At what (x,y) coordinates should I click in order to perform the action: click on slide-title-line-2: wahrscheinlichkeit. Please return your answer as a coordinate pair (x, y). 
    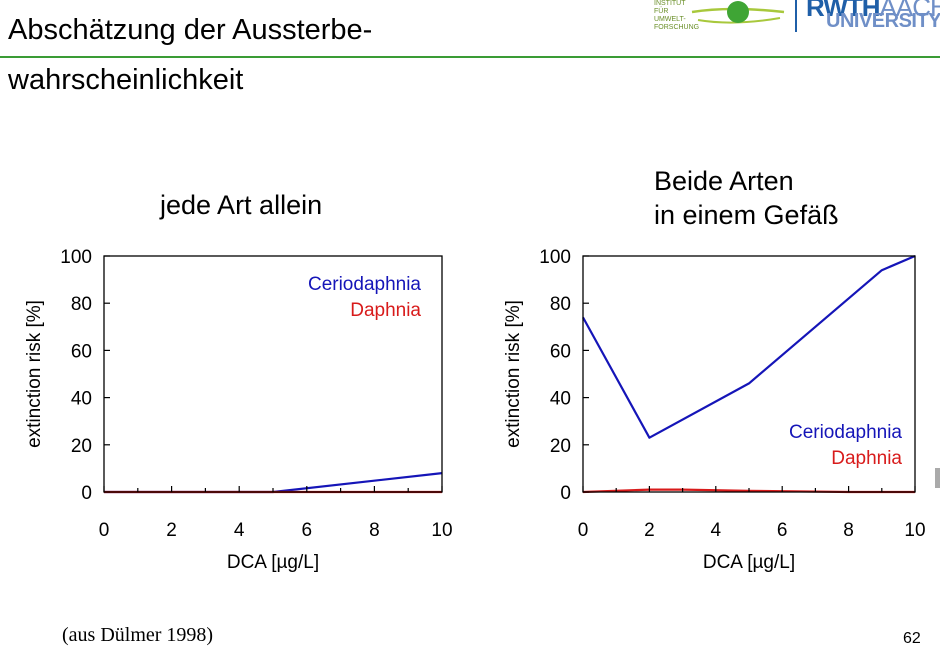
    Looking at the image, I should click on (126, 80).